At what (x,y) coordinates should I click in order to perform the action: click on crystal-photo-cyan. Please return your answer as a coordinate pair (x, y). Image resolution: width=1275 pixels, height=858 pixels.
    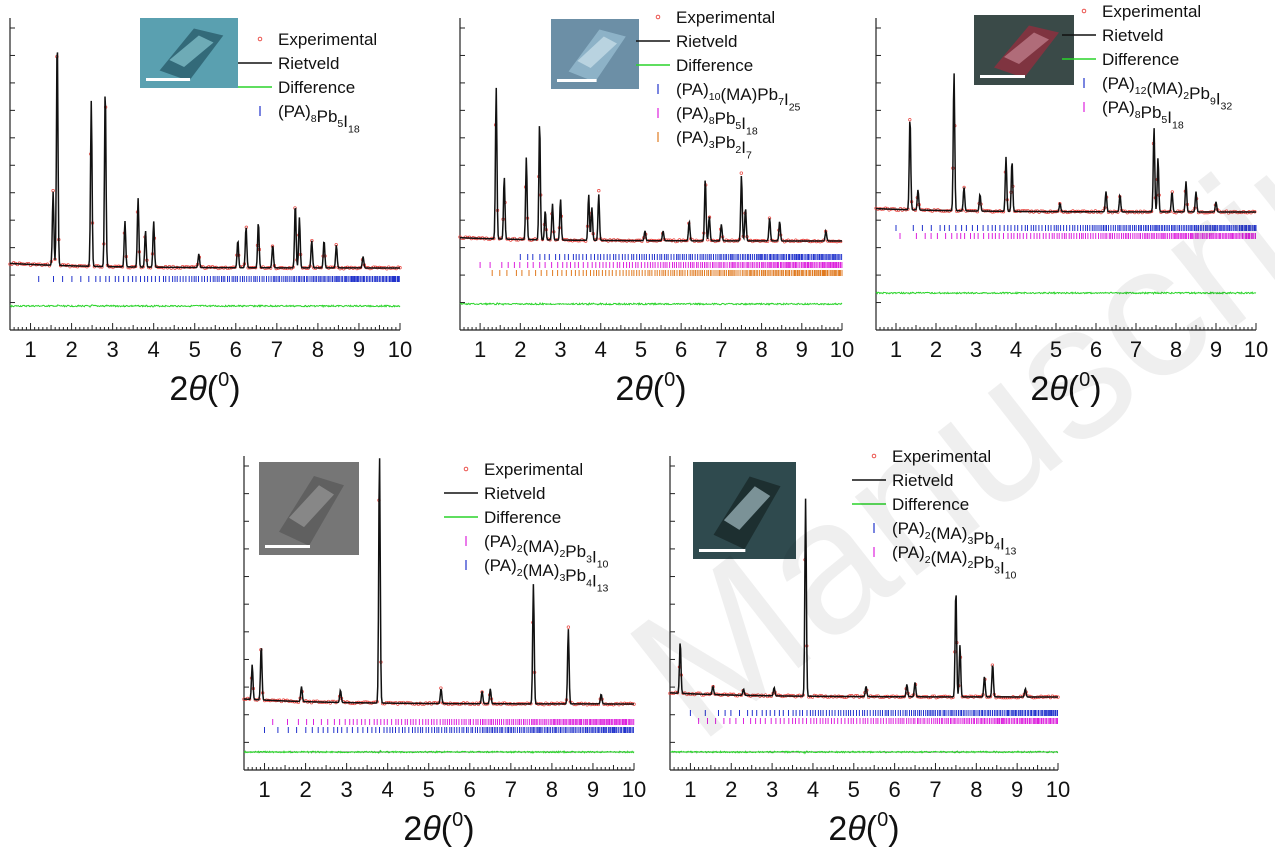
    Looking at the image, I should click on (744, 510).